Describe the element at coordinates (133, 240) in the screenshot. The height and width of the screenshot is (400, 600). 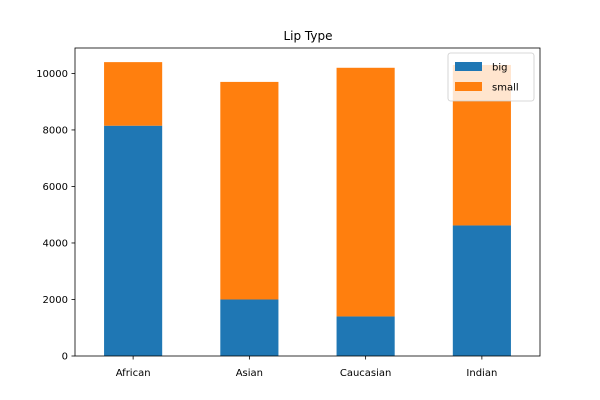
I see `bar-big-african` at that location.